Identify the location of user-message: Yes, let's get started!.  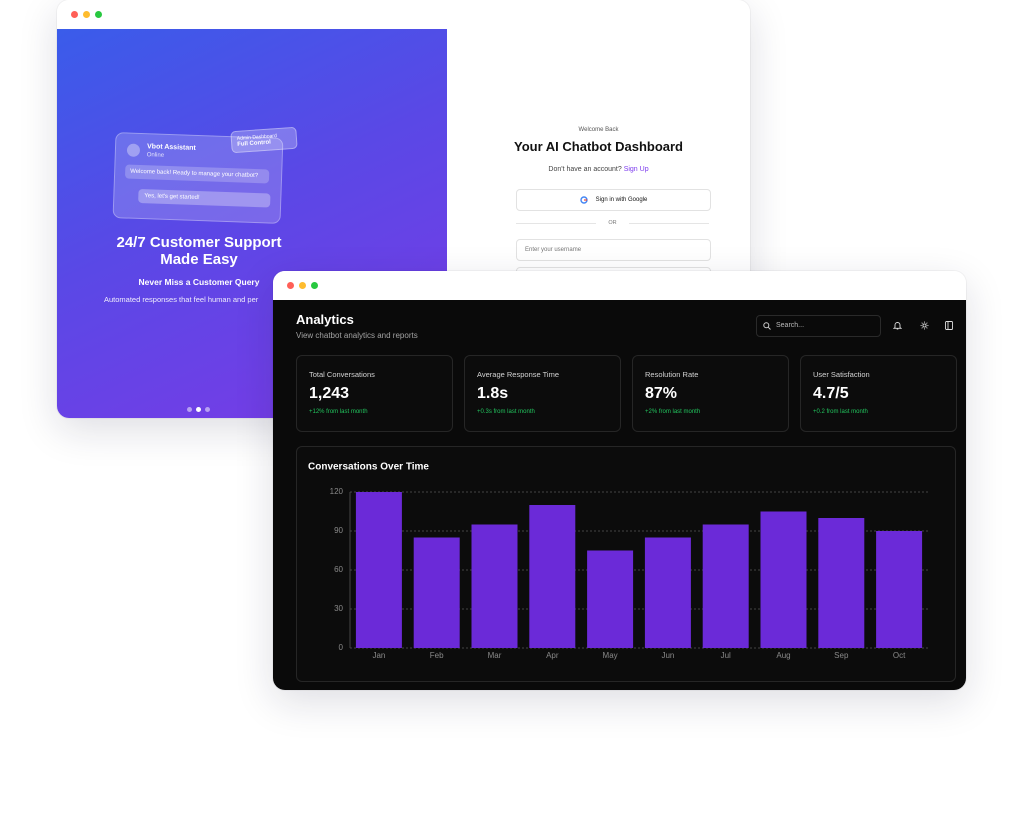
(204, 198).